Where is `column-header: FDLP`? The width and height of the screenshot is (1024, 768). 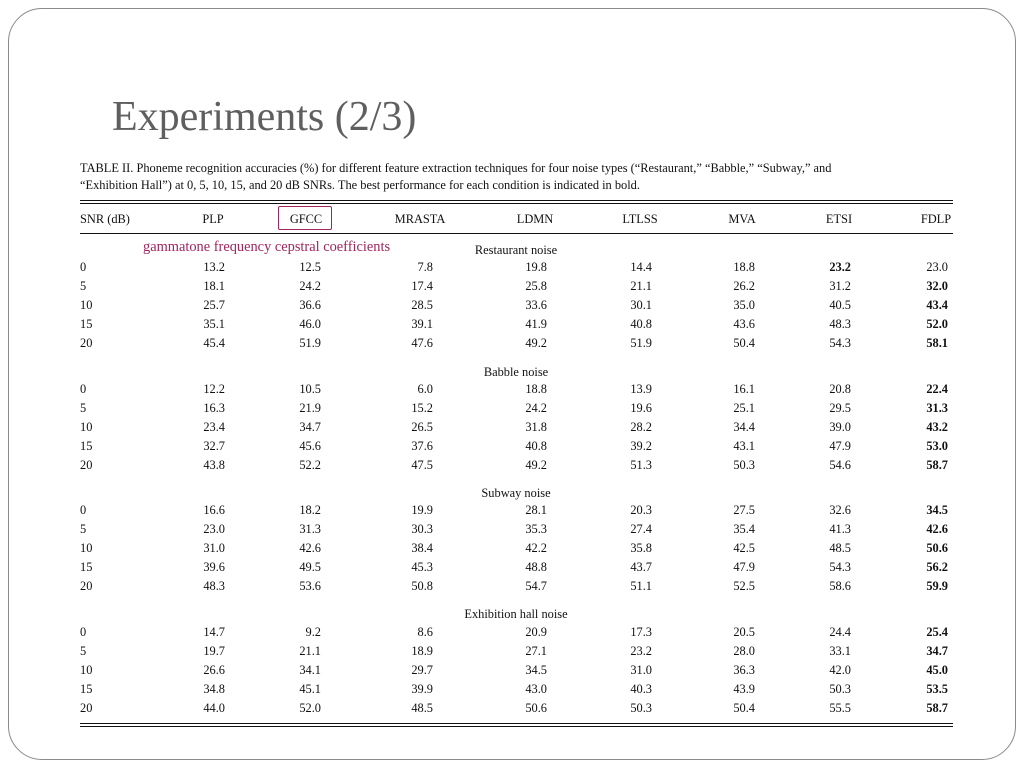
column-header: FDLP is located at coordinates (936, 219).